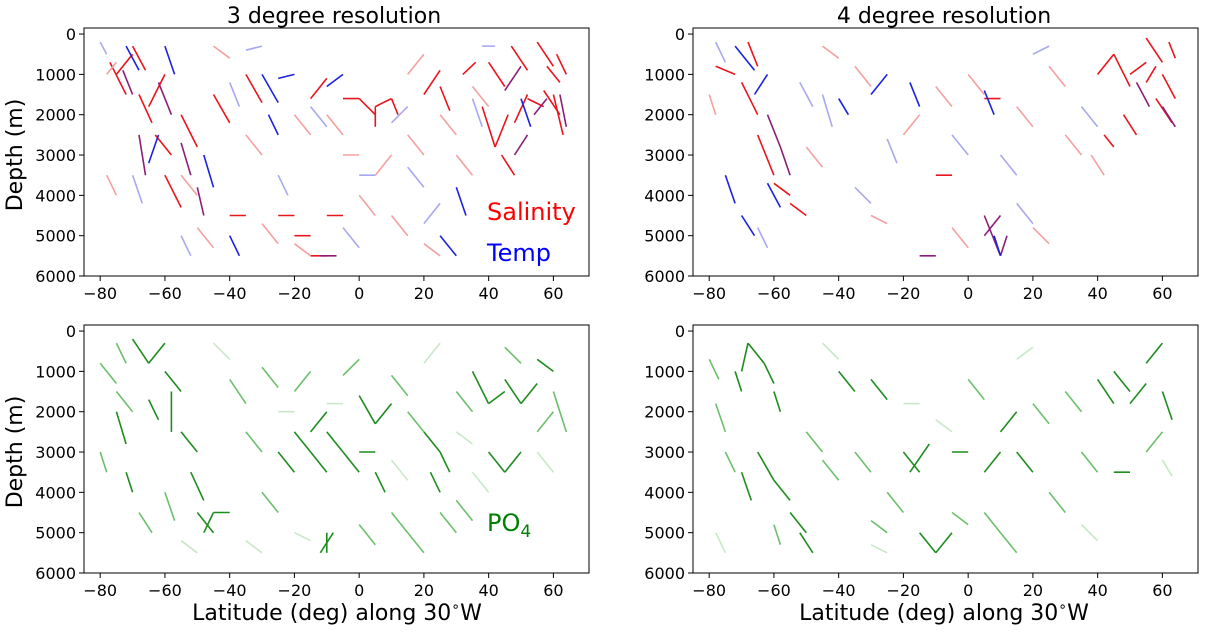 The image size is (1208, 633). What do you see at coordinates (968, 590) in the screenshot?
I see `x-tick-label: 0` at bounding box center [968, 590].